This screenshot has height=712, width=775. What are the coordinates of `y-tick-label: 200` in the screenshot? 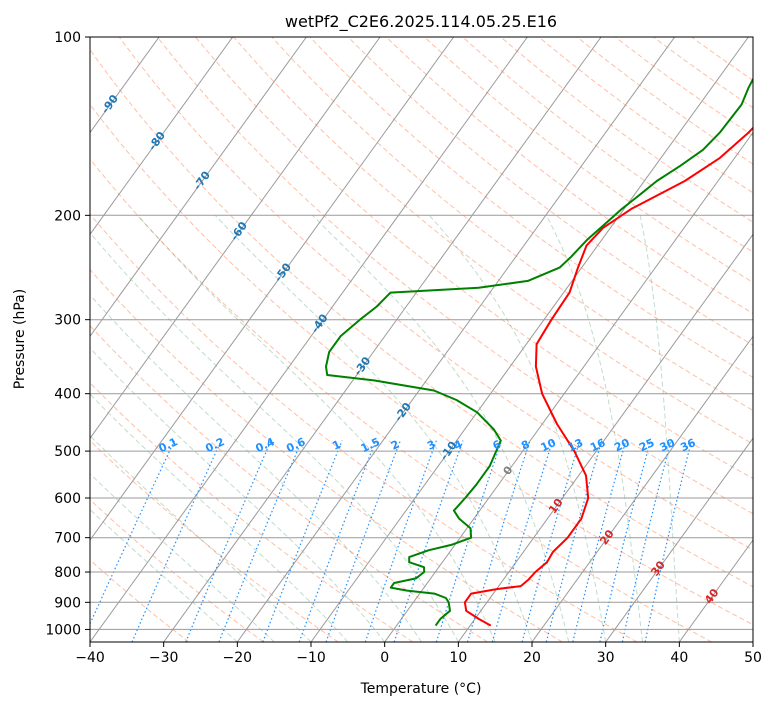 It's located at (67, 216).